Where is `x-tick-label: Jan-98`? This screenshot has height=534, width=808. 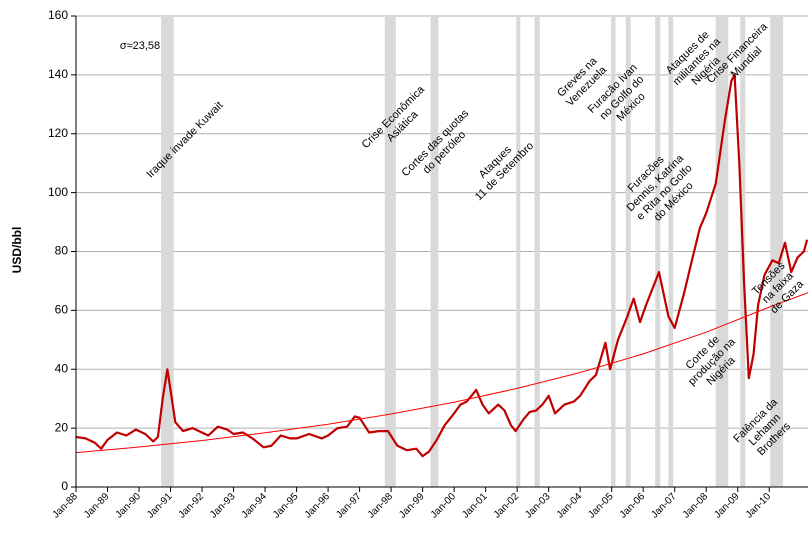
x-tick-label: Jan-98 is located at coordinates (381, 506).